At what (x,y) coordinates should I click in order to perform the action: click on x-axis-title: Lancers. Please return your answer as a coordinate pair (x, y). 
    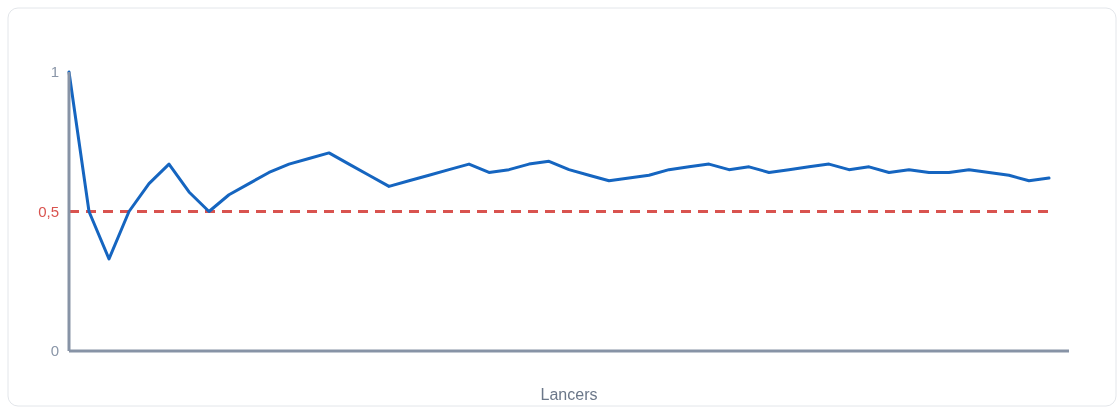
    Looking at the image, I should click on (569, 394).